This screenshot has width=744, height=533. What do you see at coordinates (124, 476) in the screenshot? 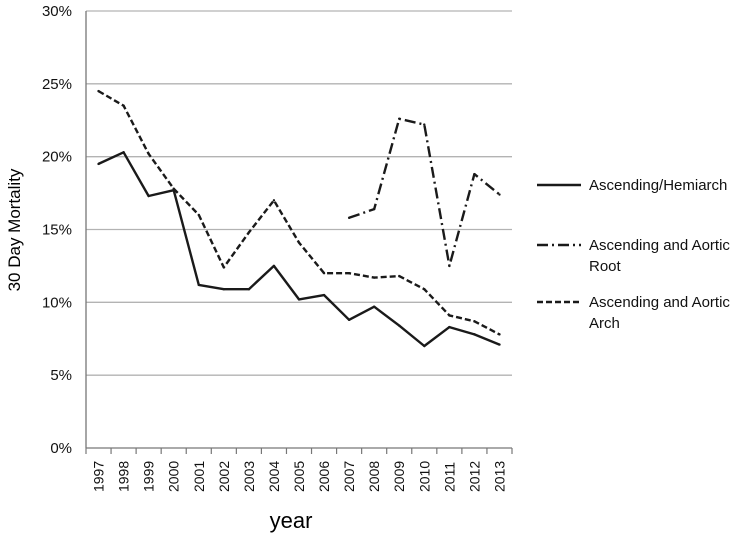
I see `x-tick-label: 1998` at bounding box center [124, 476].